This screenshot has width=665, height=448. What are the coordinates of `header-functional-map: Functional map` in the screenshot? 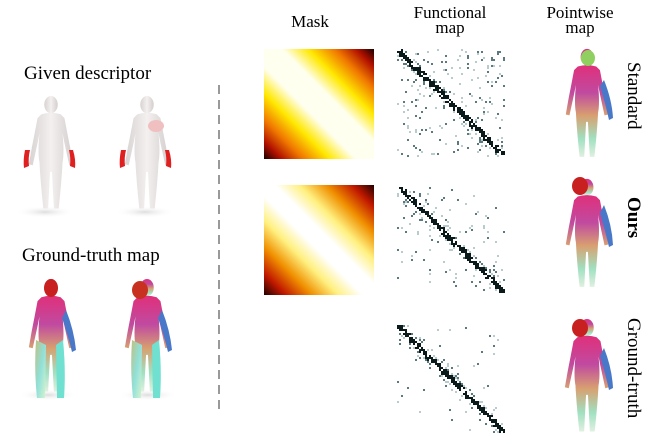 It's located at (450, 20).